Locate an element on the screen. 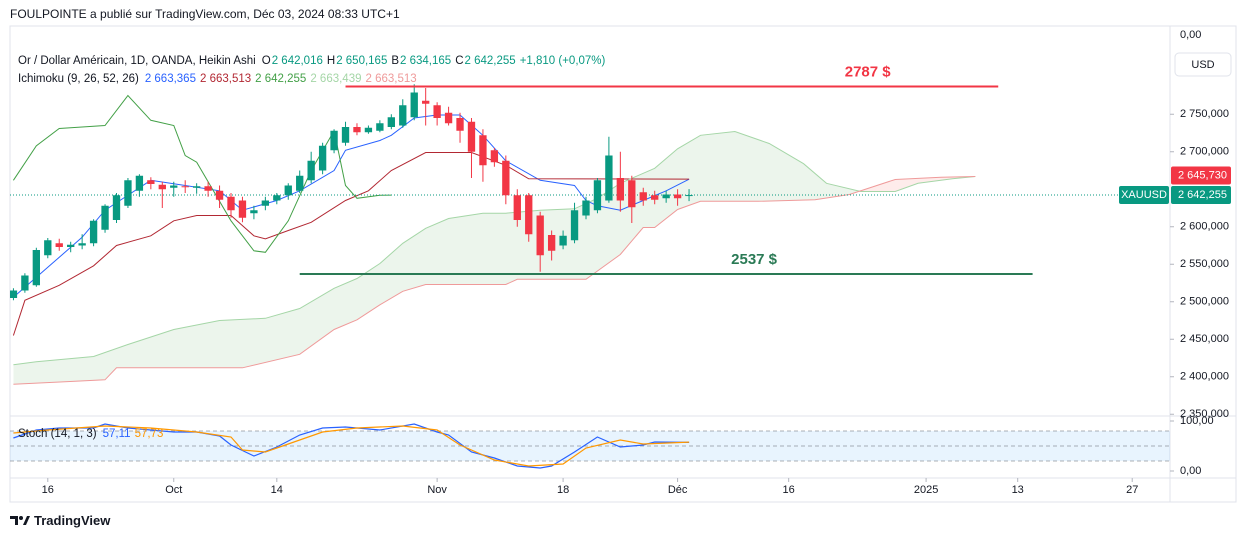 This screenshot has width=1246, height=539. x-tick-label: 27 is located at coordinates (1132, 490).